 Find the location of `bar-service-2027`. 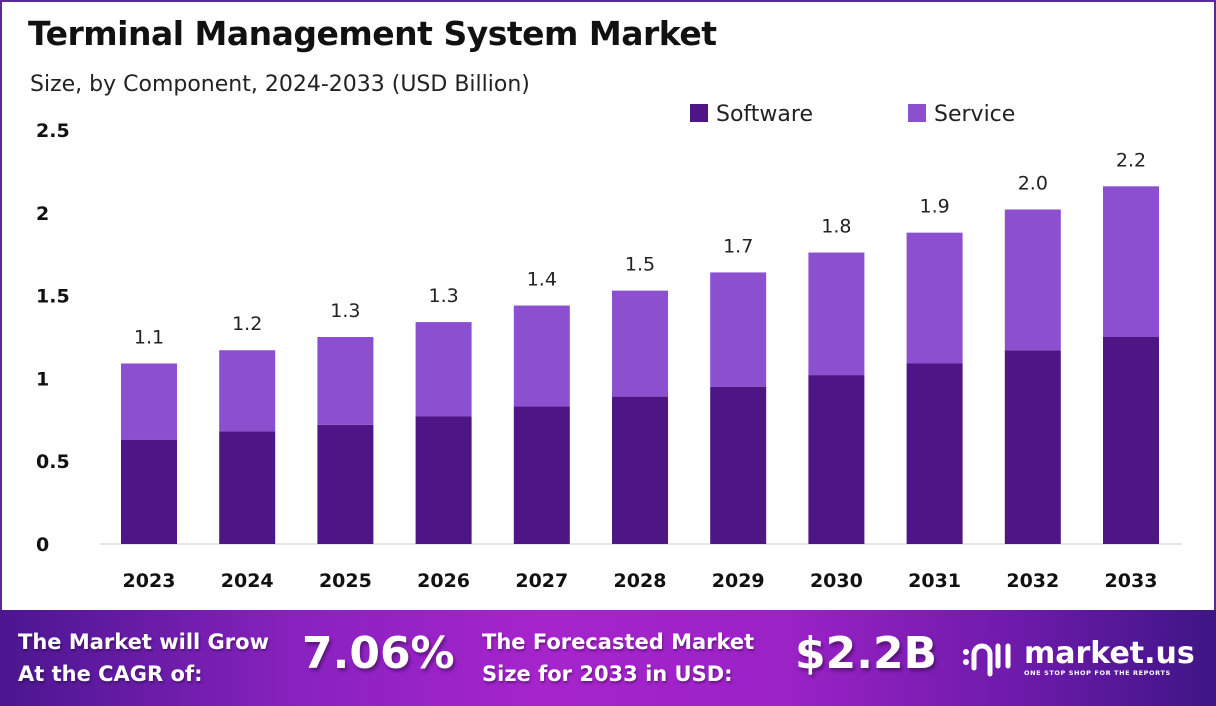

bar-service-2027 is located at coordinates (541, 356).